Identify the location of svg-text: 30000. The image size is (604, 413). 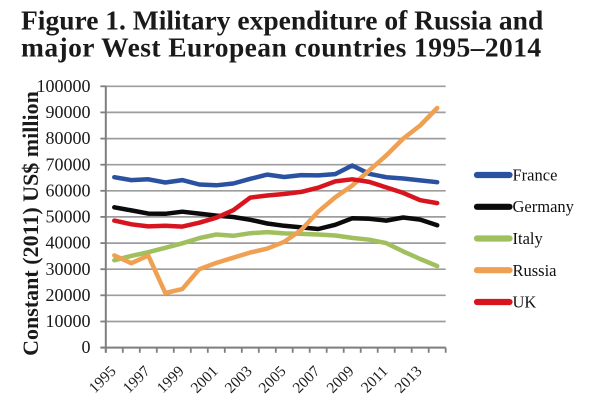
(68, 269).